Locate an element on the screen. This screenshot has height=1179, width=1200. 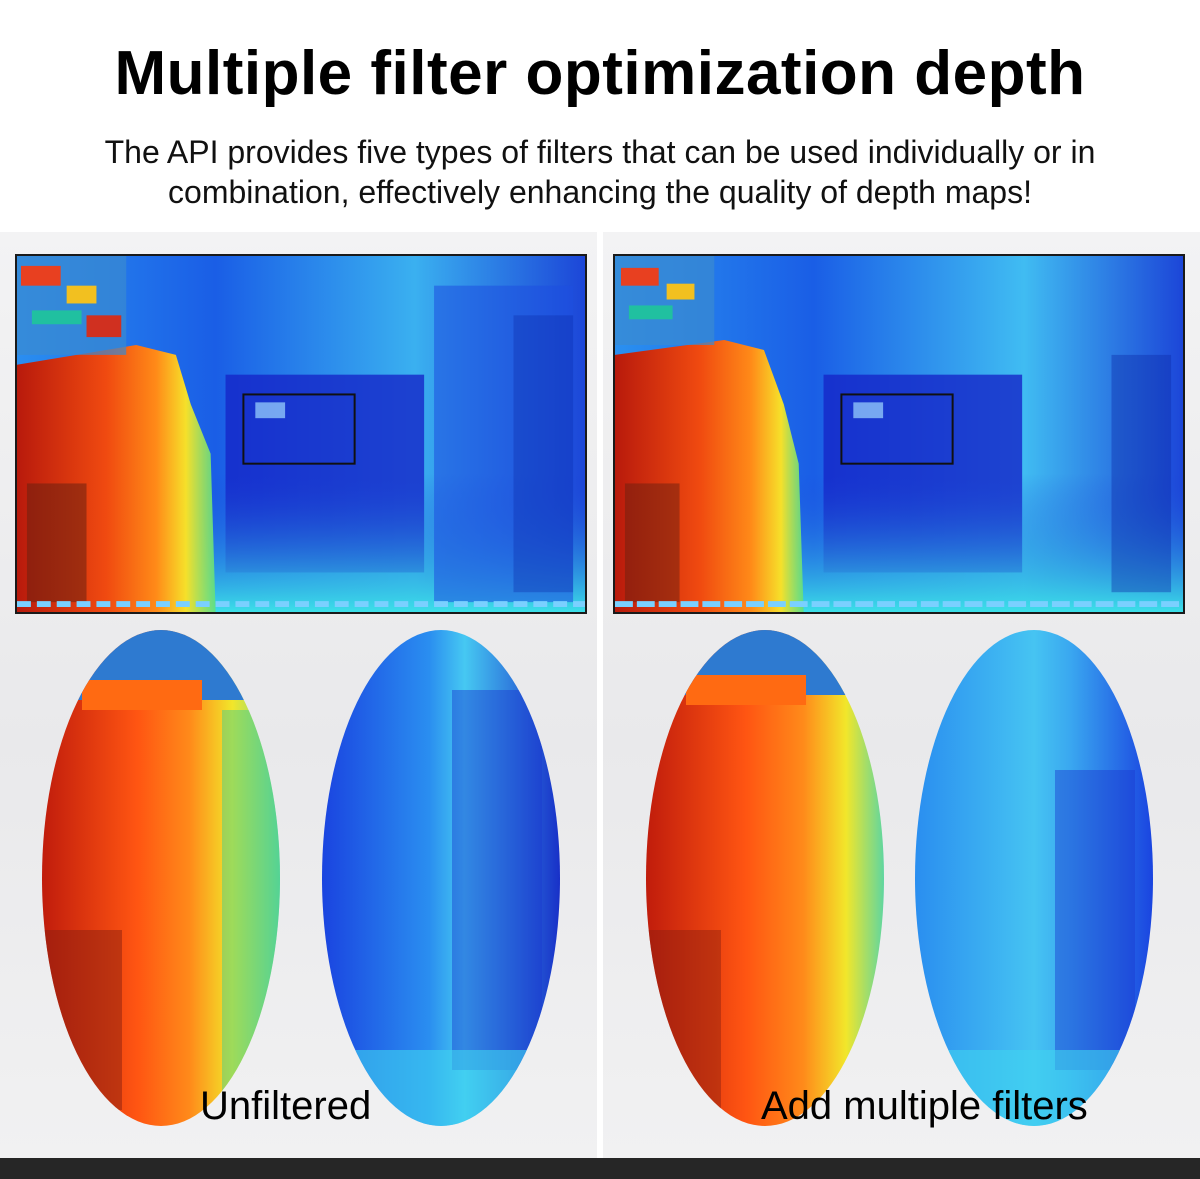
unfiltered-warm-closeup-graphic is located at coordinates (161, 878).